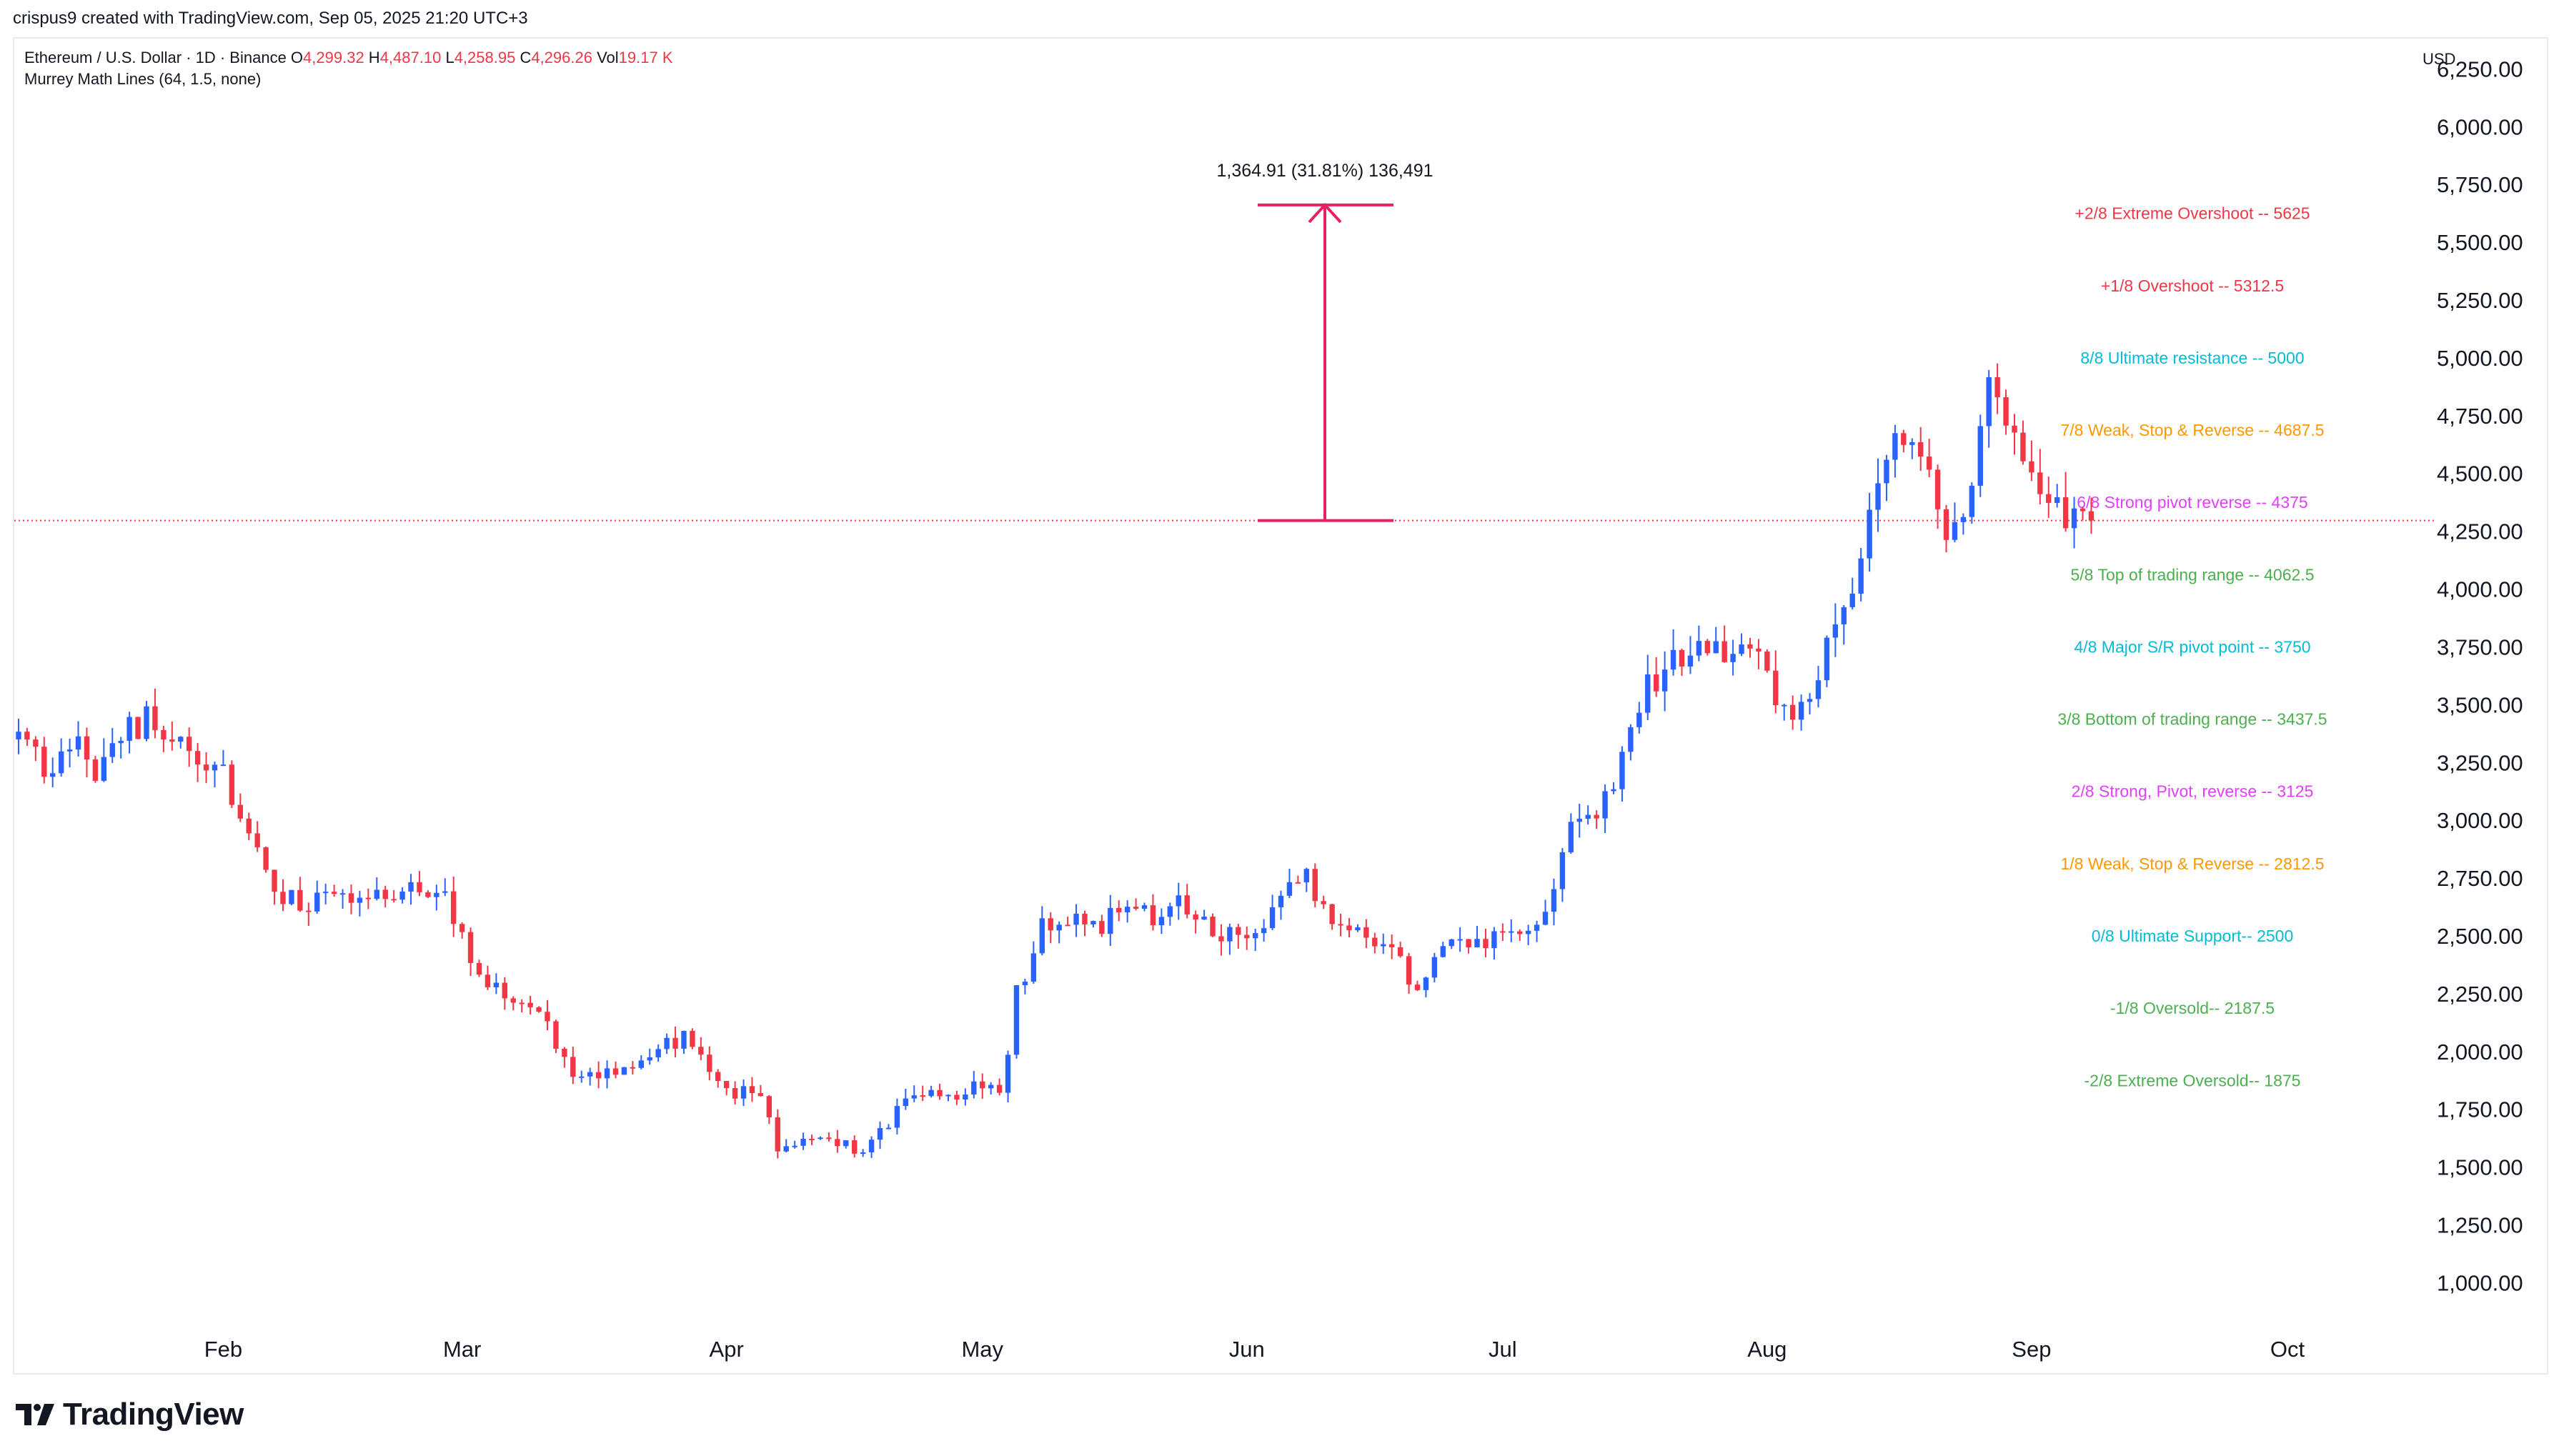 The image size is (2554, 1456). I want to click on measure-label: 1,364.91 (31.81%) 136,491, so click(1324, 171).